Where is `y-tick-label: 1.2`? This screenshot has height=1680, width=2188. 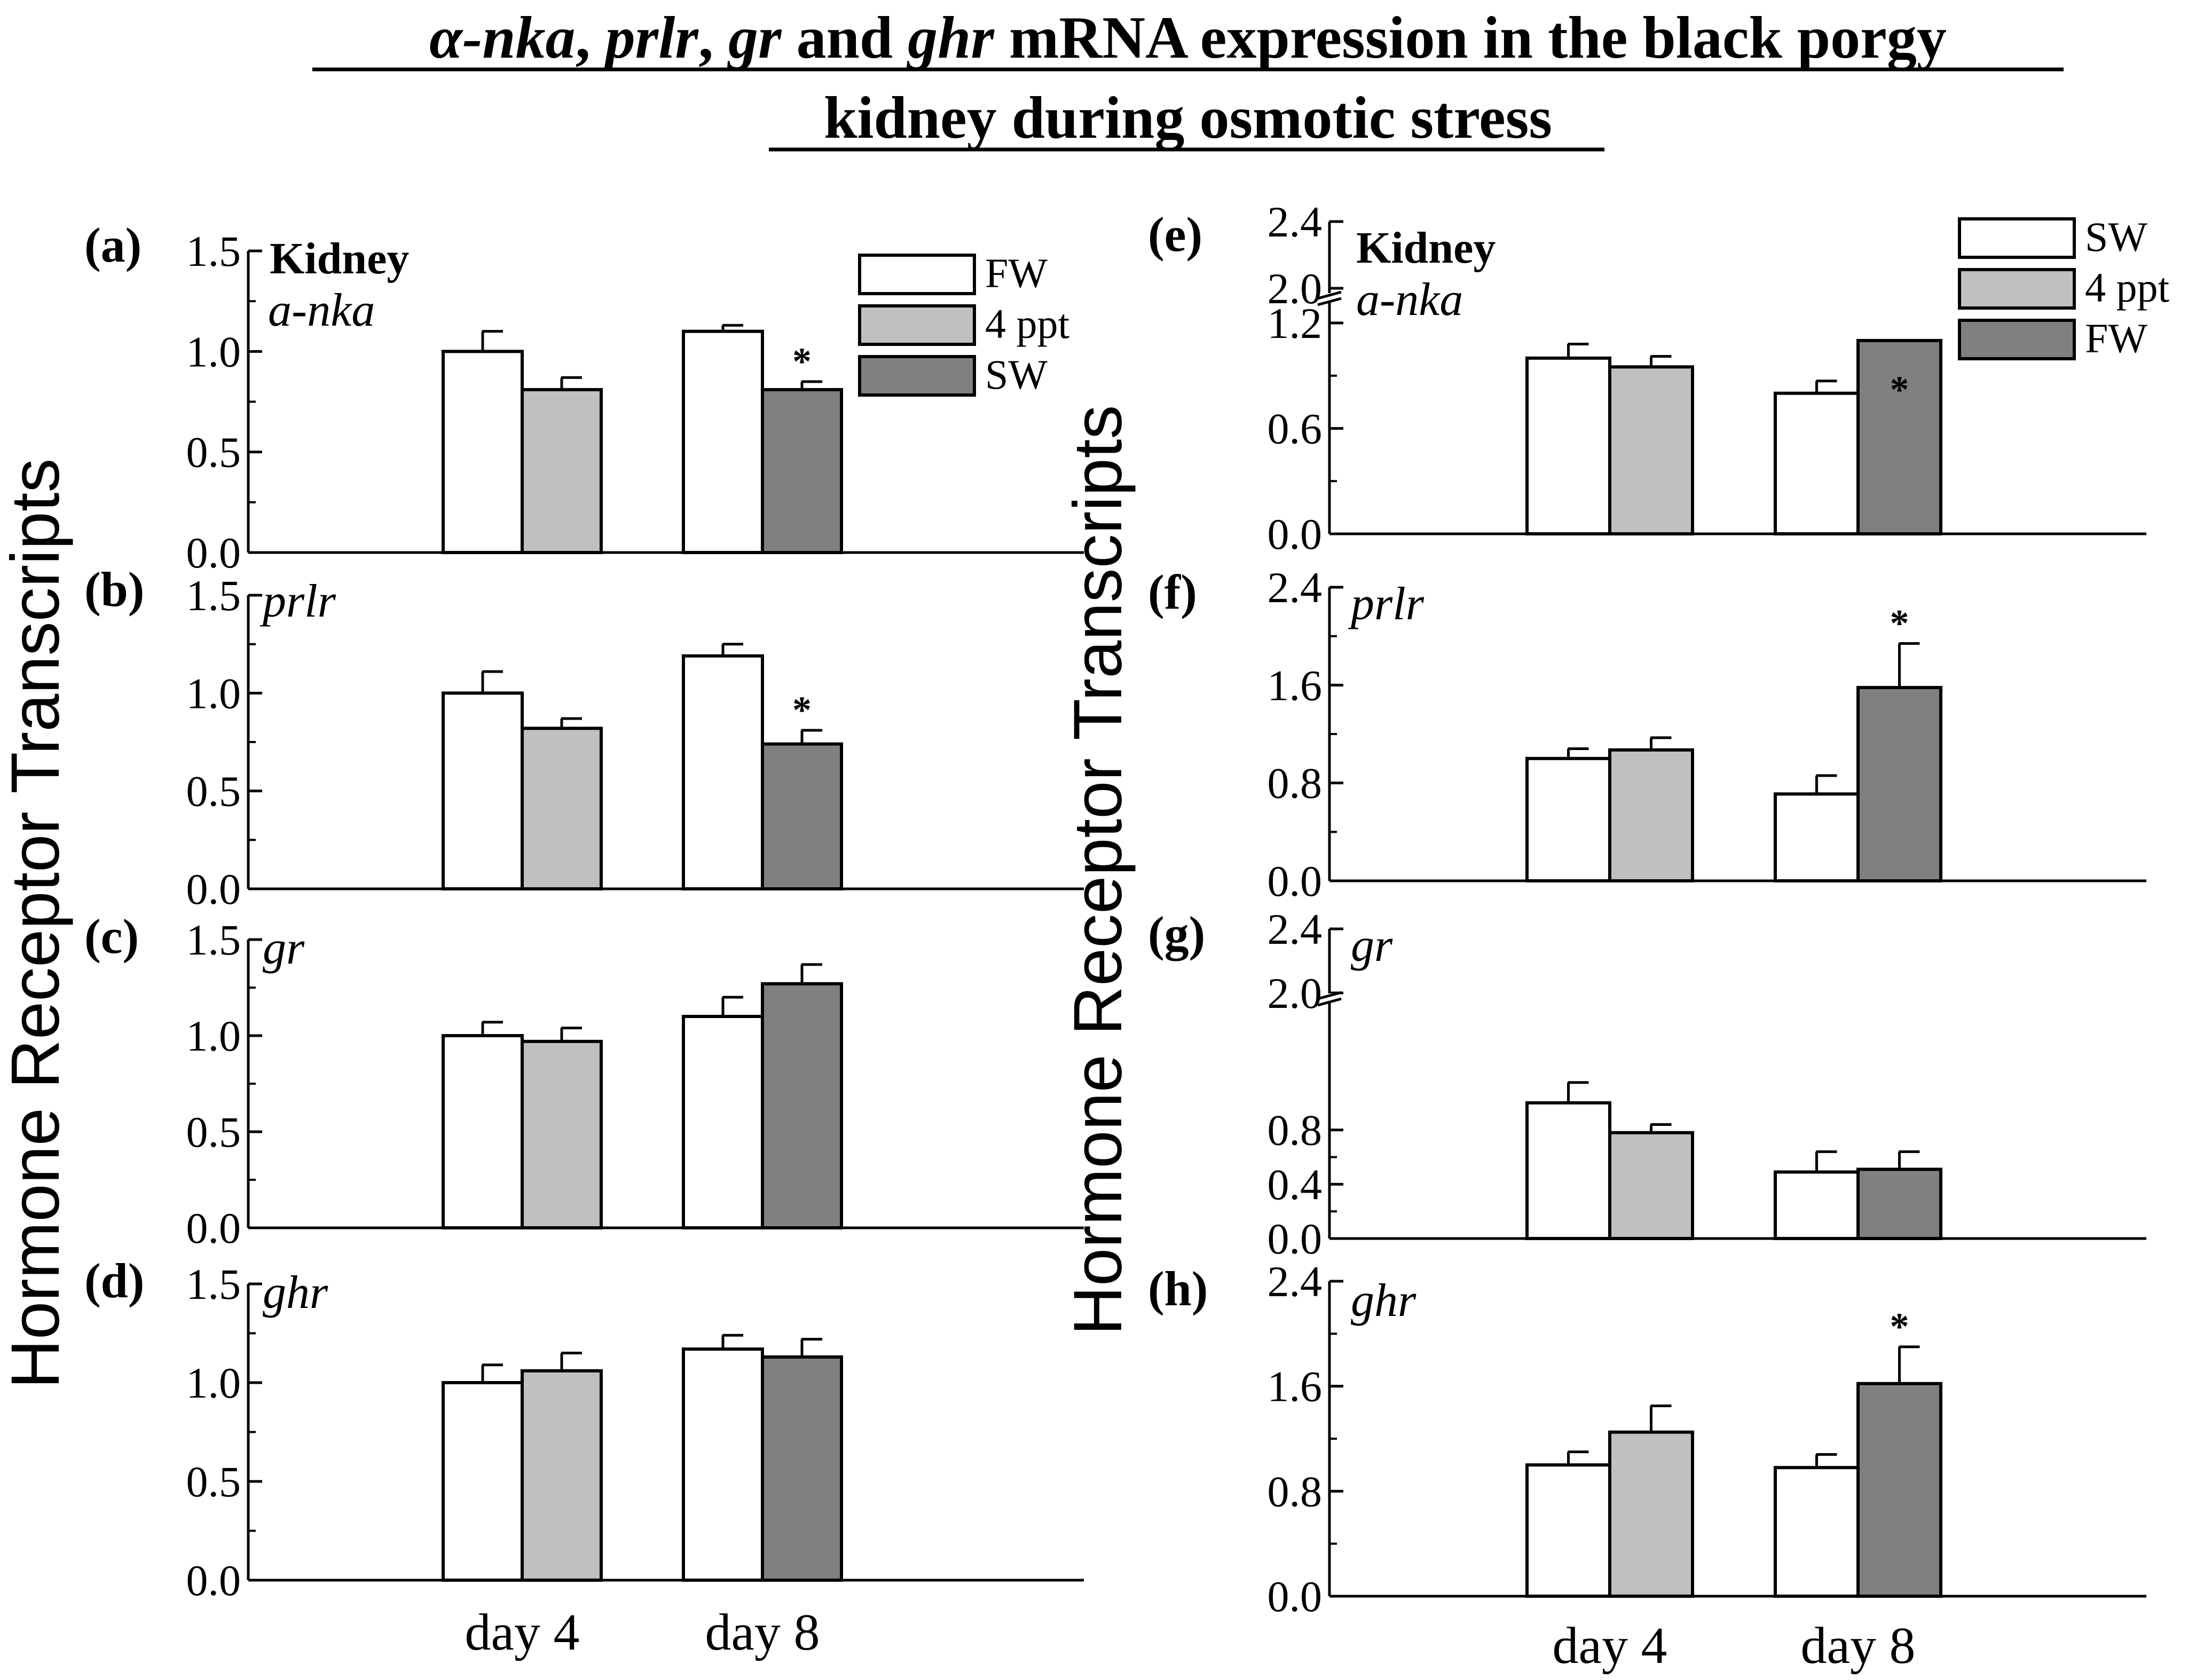
y-tick-label: 1.2 is located at coordinates (1295, 323).